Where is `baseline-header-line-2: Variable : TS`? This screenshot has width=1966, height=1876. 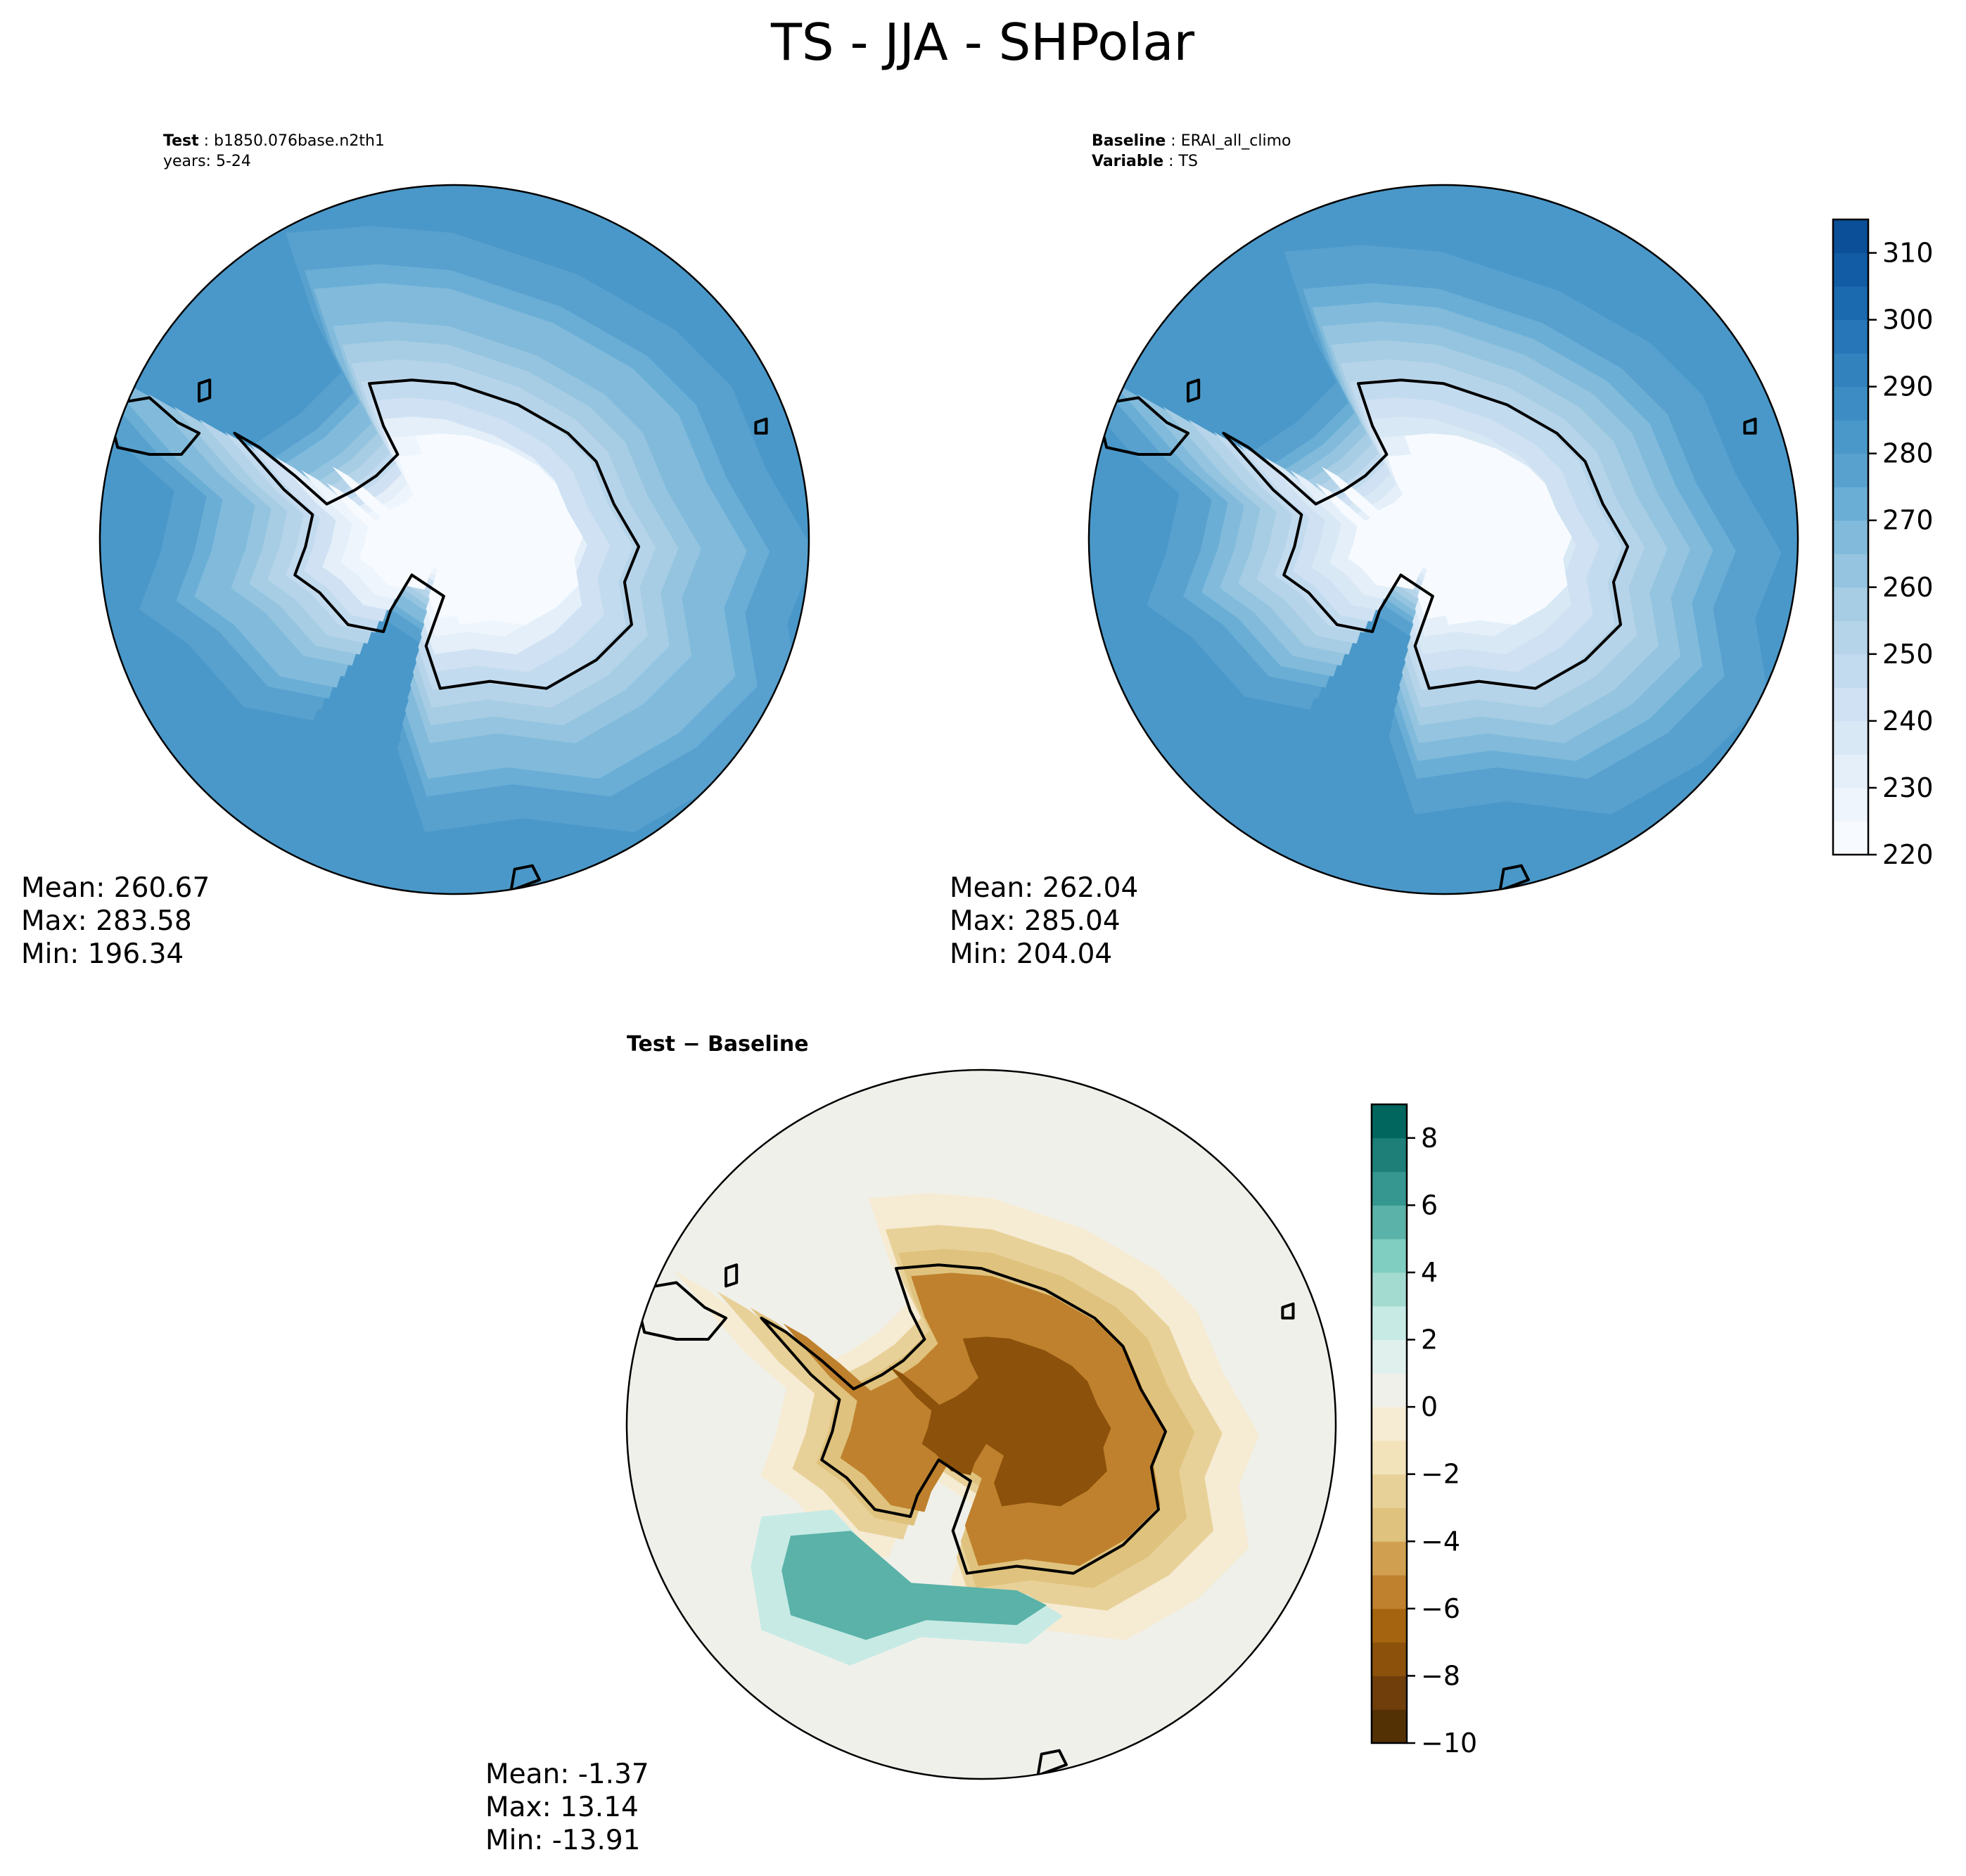 baseline-header-line-2: Variable : TS is located at coordinates (1145, 161).